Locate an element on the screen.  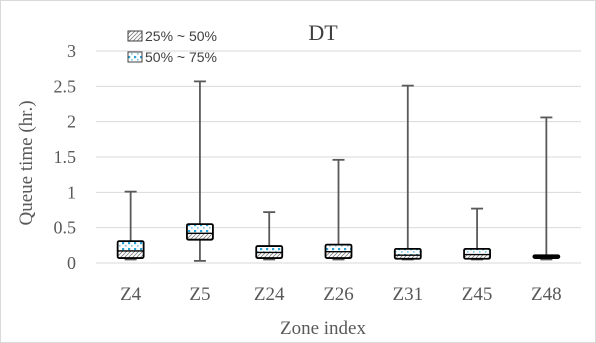
legend-label-25-50: 25% ~ 50% is located at coordinates (181, 36).